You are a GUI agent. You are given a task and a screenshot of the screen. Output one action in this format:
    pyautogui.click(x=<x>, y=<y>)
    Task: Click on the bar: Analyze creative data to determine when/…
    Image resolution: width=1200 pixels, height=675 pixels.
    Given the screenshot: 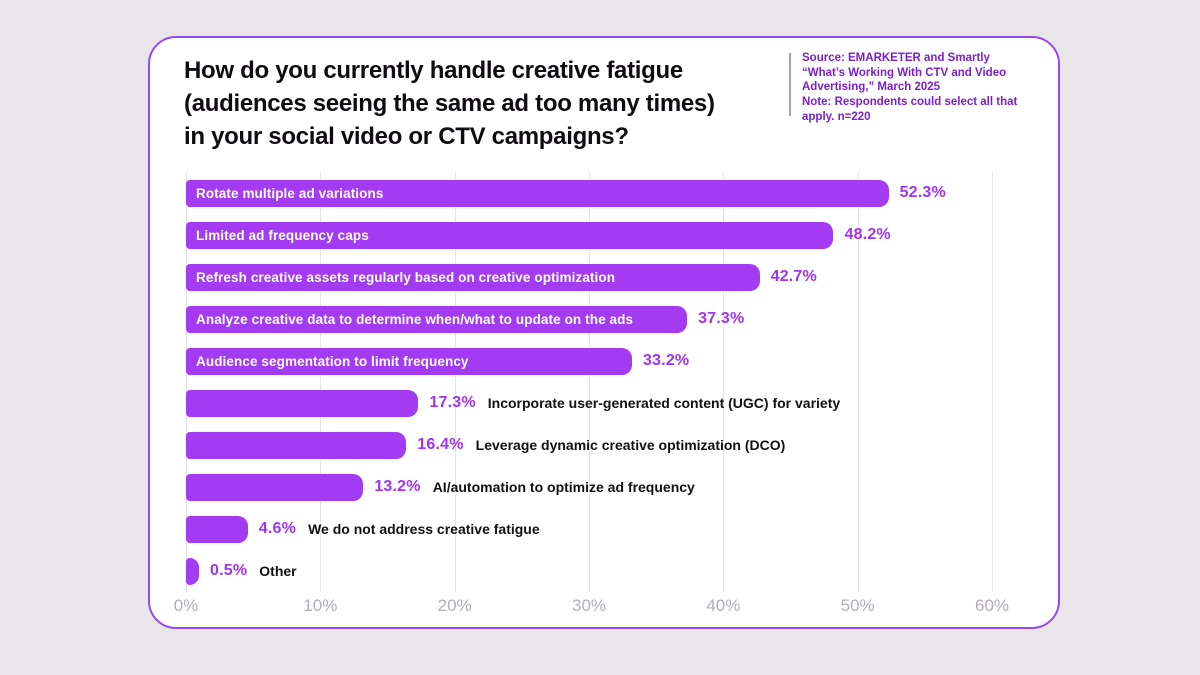 What is the action you would take?
    pyautogui.click(x=437, y=319)
    